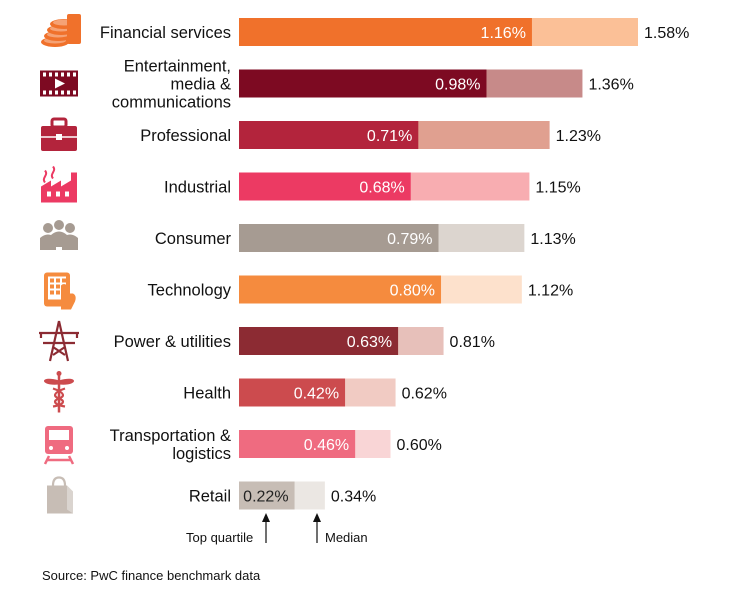 This screenshot has width=732, height=592. I want to click on category-label: Entertainment,, so click(177, 67).